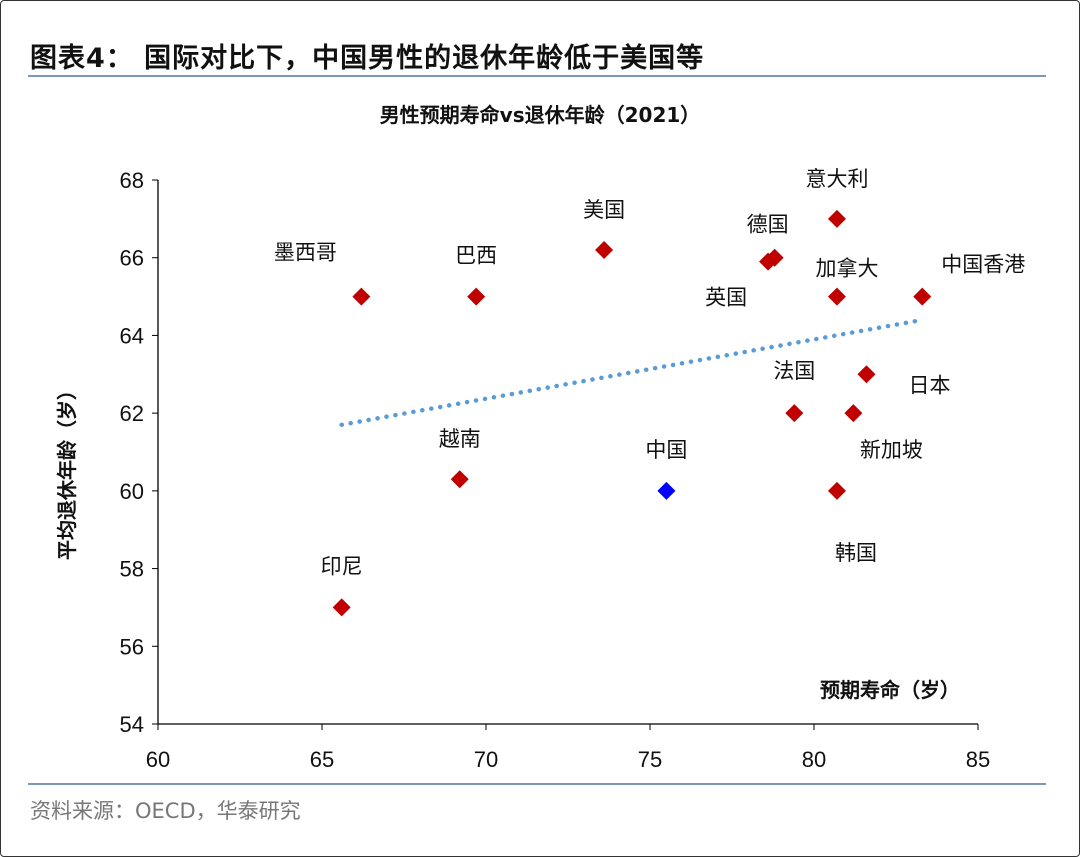  Describe the element at coordinates (67, 470) in the screenshot. I see `y-axis-label: 平均退休年龄（岁）` at that location.